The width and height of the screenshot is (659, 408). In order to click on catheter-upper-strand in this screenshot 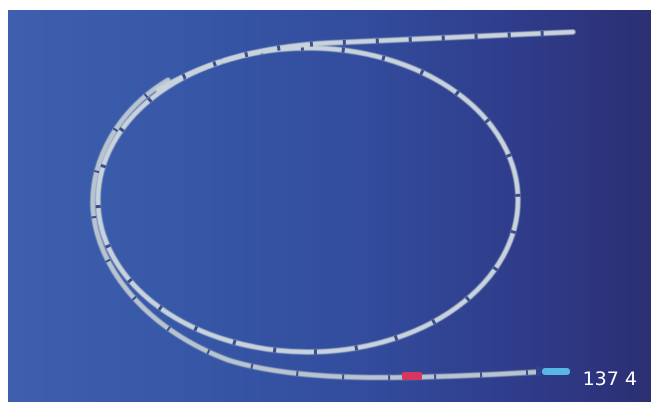, I will do `click(365, 61)`.